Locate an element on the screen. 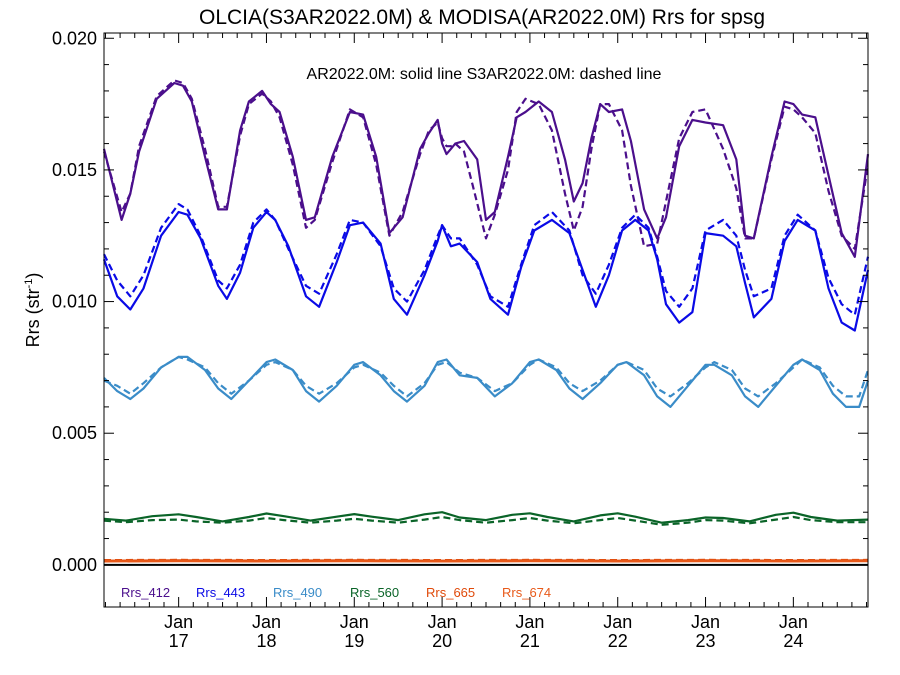 The height and width of the screenshot is (675, 900). x-tick-label-day: 24 is located at coordinates (793, 641).